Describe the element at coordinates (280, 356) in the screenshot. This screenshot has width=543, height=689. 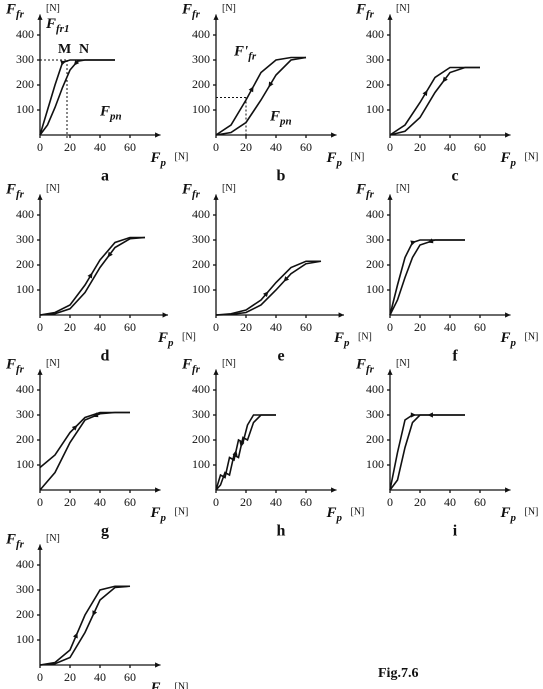
I see `panel-letter: e` at that location.